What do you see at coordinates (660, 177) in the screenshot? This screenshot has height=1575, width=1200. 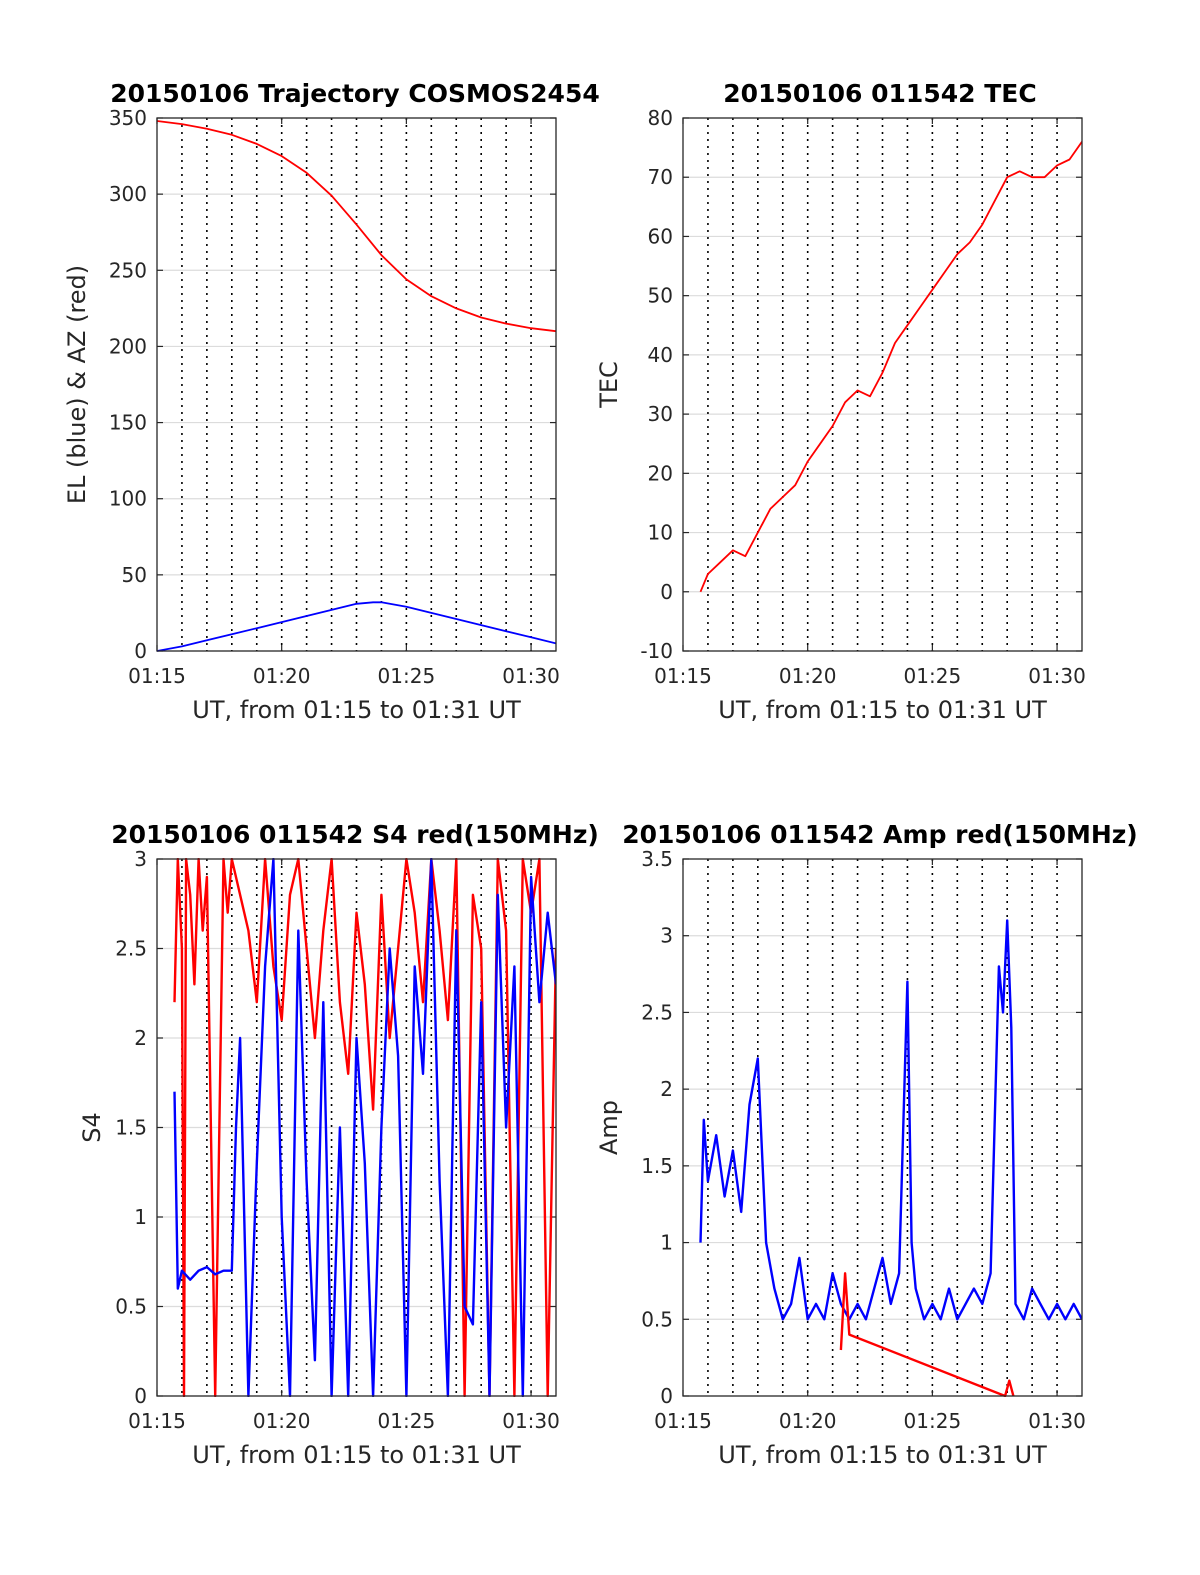 I see `y-tick-label: 70` at bounding box center [660, 177].